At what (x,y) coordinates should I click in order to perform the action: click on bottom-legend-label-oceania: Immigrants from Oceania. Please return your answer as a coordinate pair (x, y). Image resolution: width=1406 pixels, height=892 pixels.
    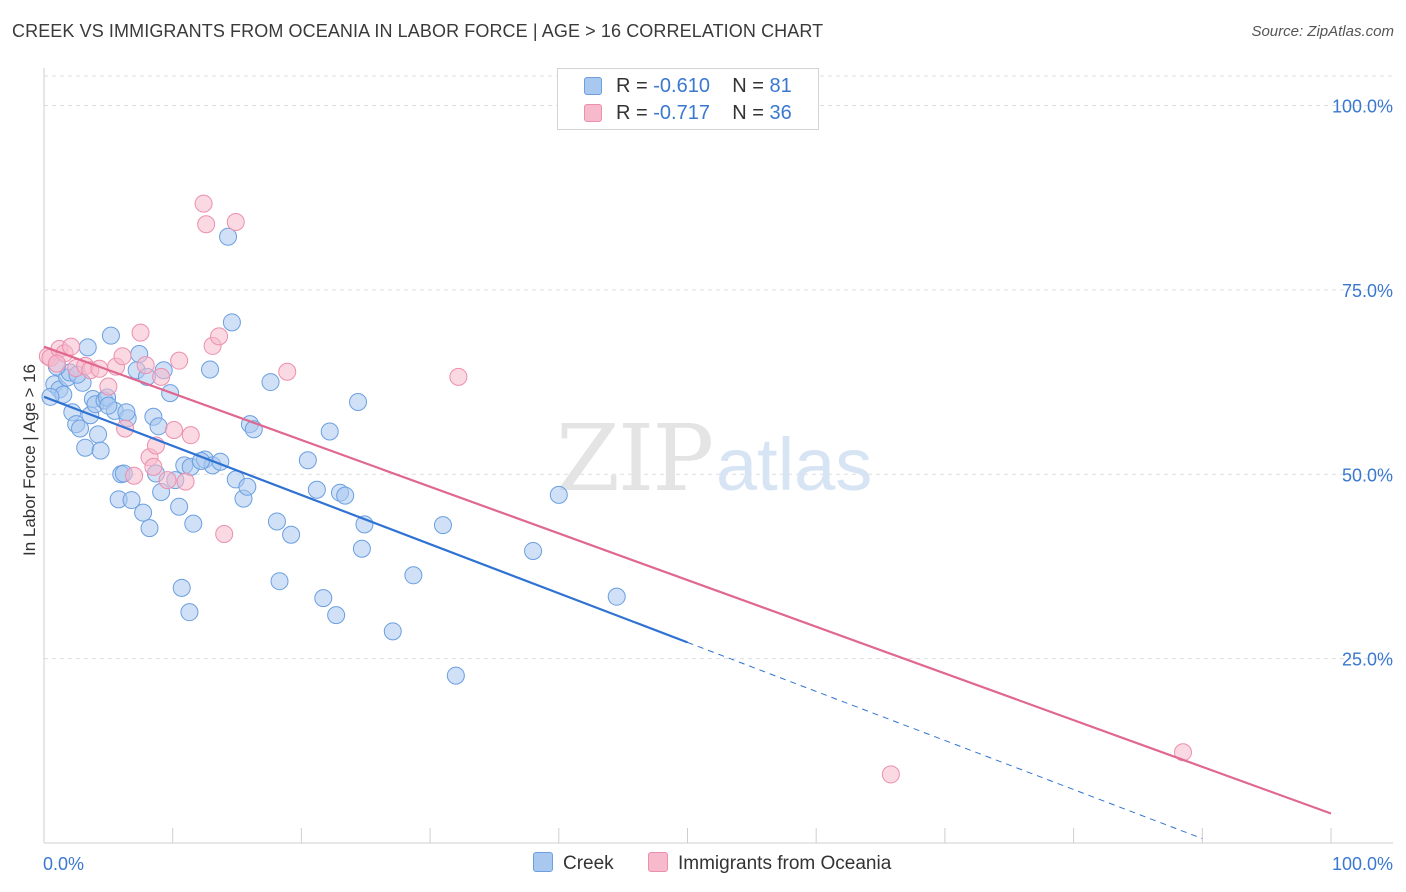
    Looking at the image, I should click on (785, 863).